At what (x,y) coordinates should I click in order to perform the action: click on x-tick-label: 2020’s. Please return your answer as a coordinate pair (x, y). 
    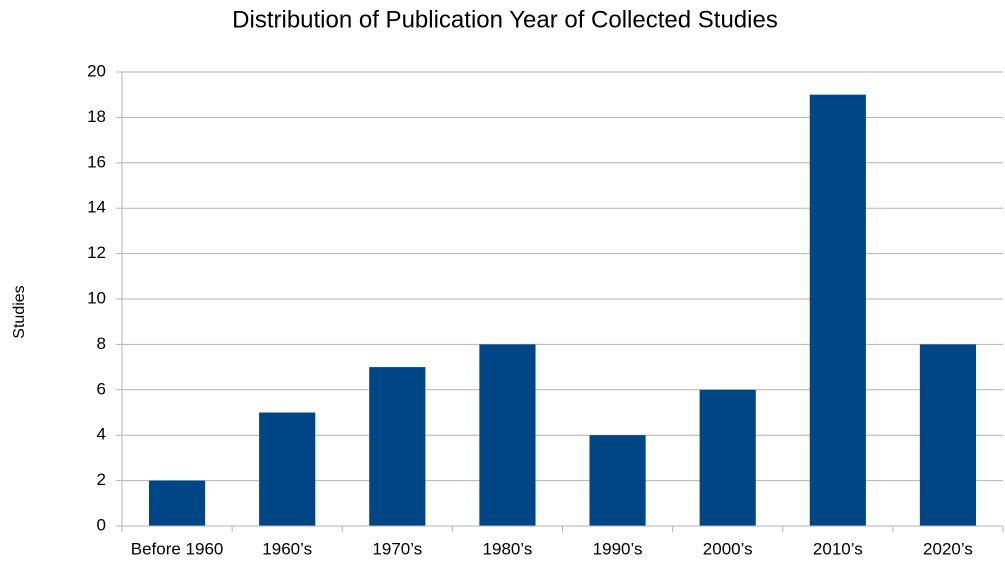
    Looking at the image, I should click on (948, 548).